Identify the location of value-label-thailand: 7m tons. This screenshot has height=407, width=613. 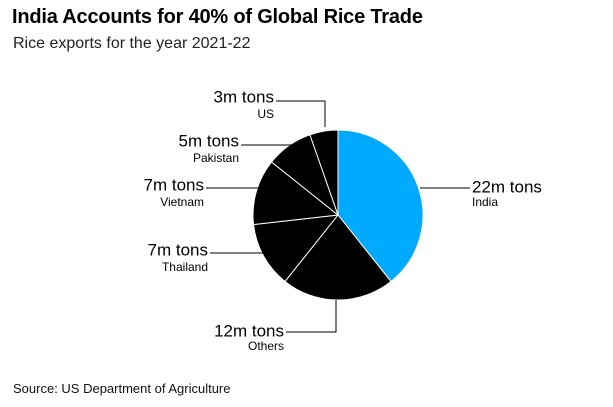
(178, 249).